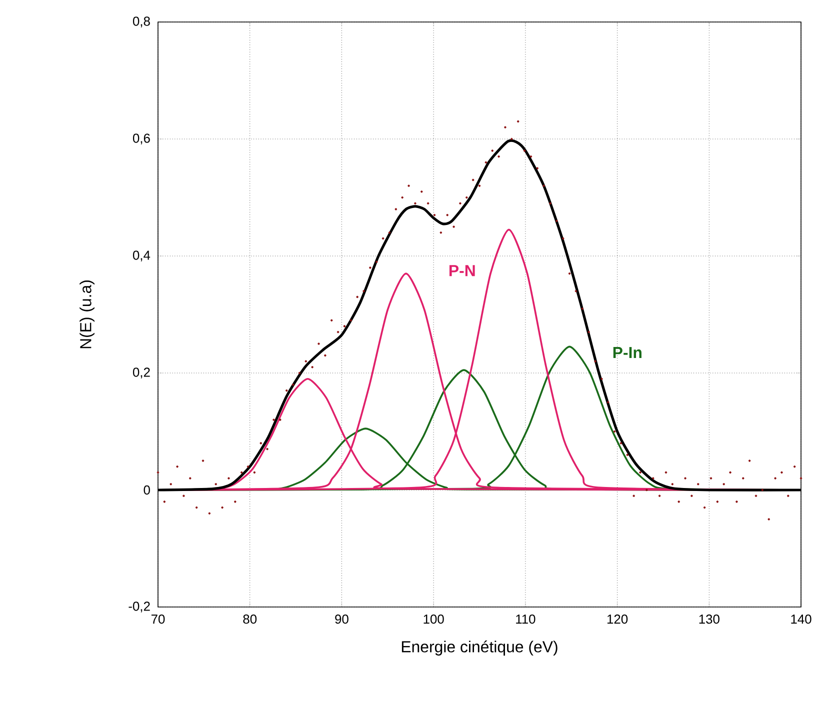 The width and height of the screenshot is (824, 708). Describe the element at coordinates (617, 619) in the screenshot. I see `x-tick-label: 120` at that location.